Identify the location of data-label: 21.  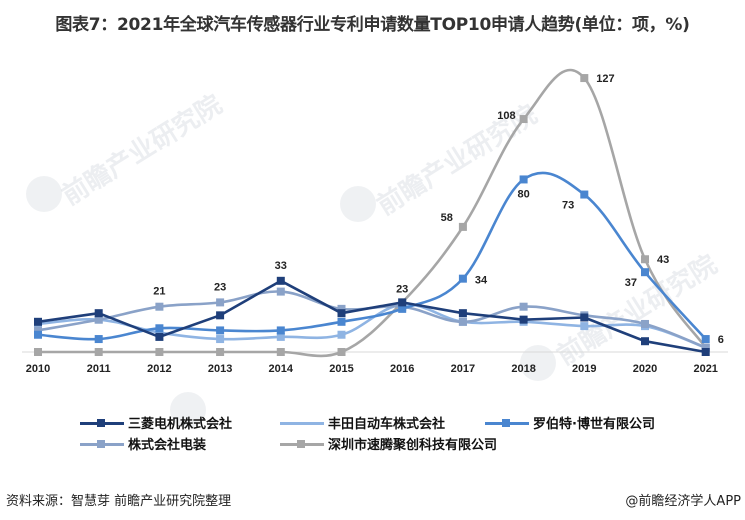
(159, 292).